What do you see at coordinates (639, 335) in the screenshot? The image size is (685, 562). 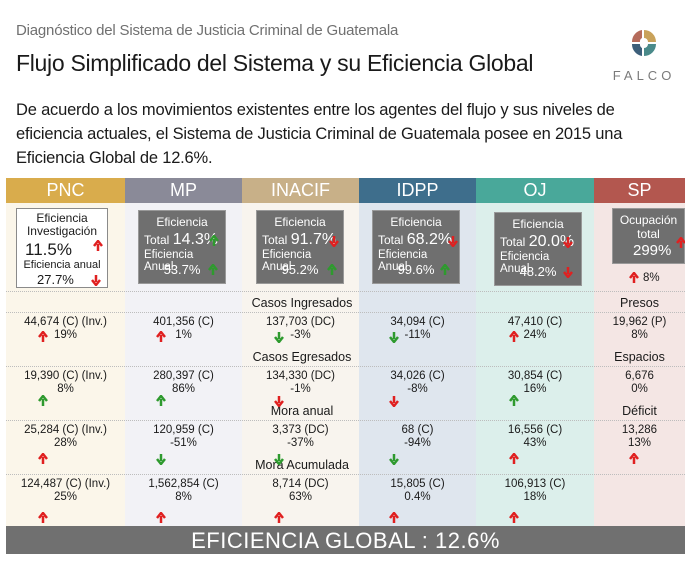 I see `pct-presos-sp: 8%` at bounding box center [639, 335].